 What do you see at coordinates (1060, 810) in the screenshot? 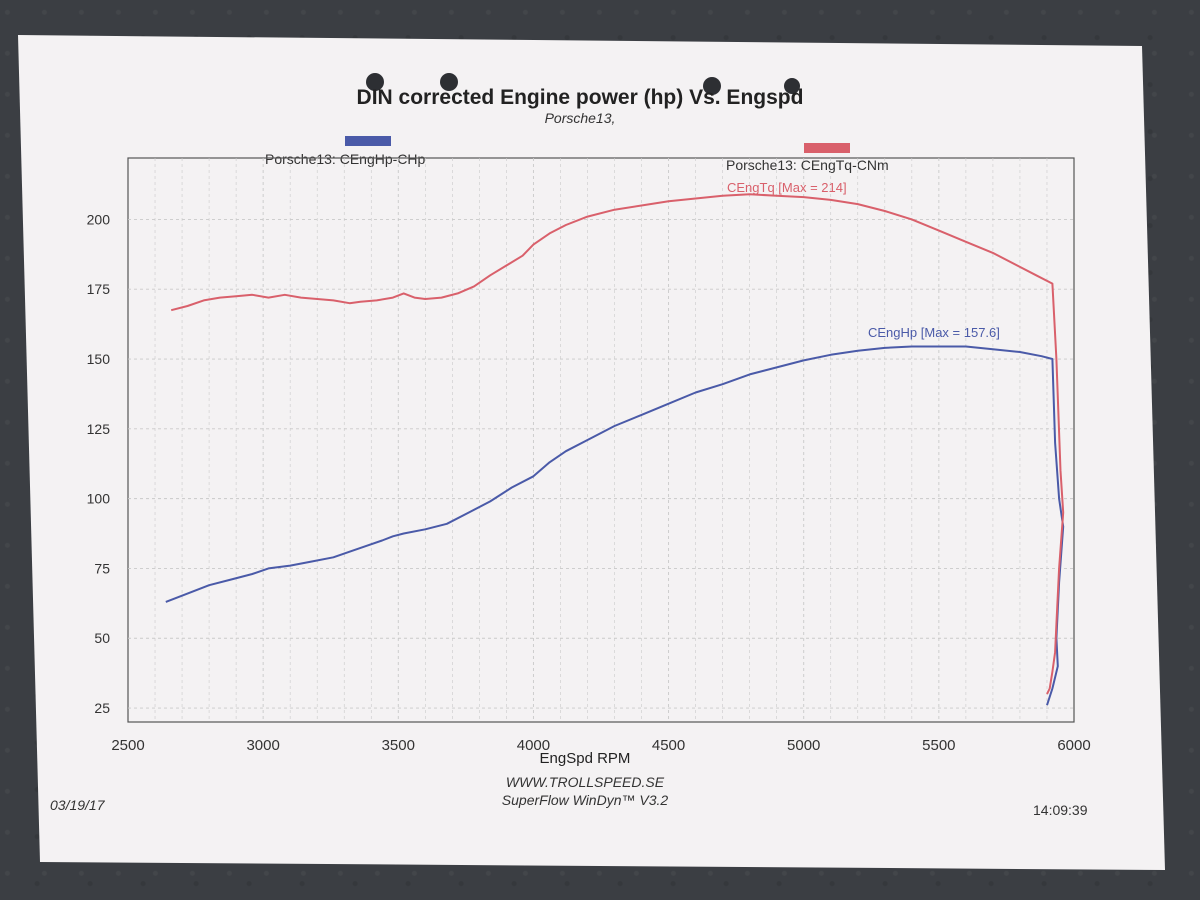
I see `print-time: 14:09:39` at bounding box center [1060, 810].